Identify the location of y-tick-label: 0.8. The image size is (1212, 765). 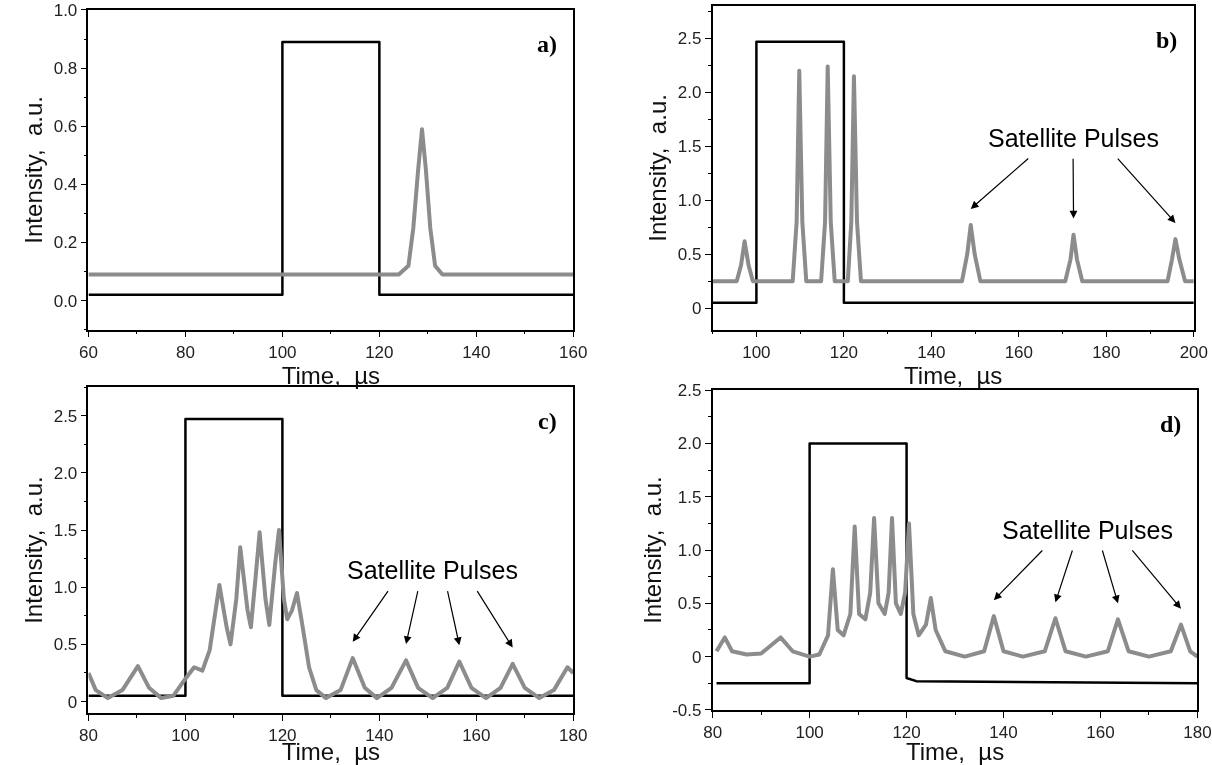
(65, 69).